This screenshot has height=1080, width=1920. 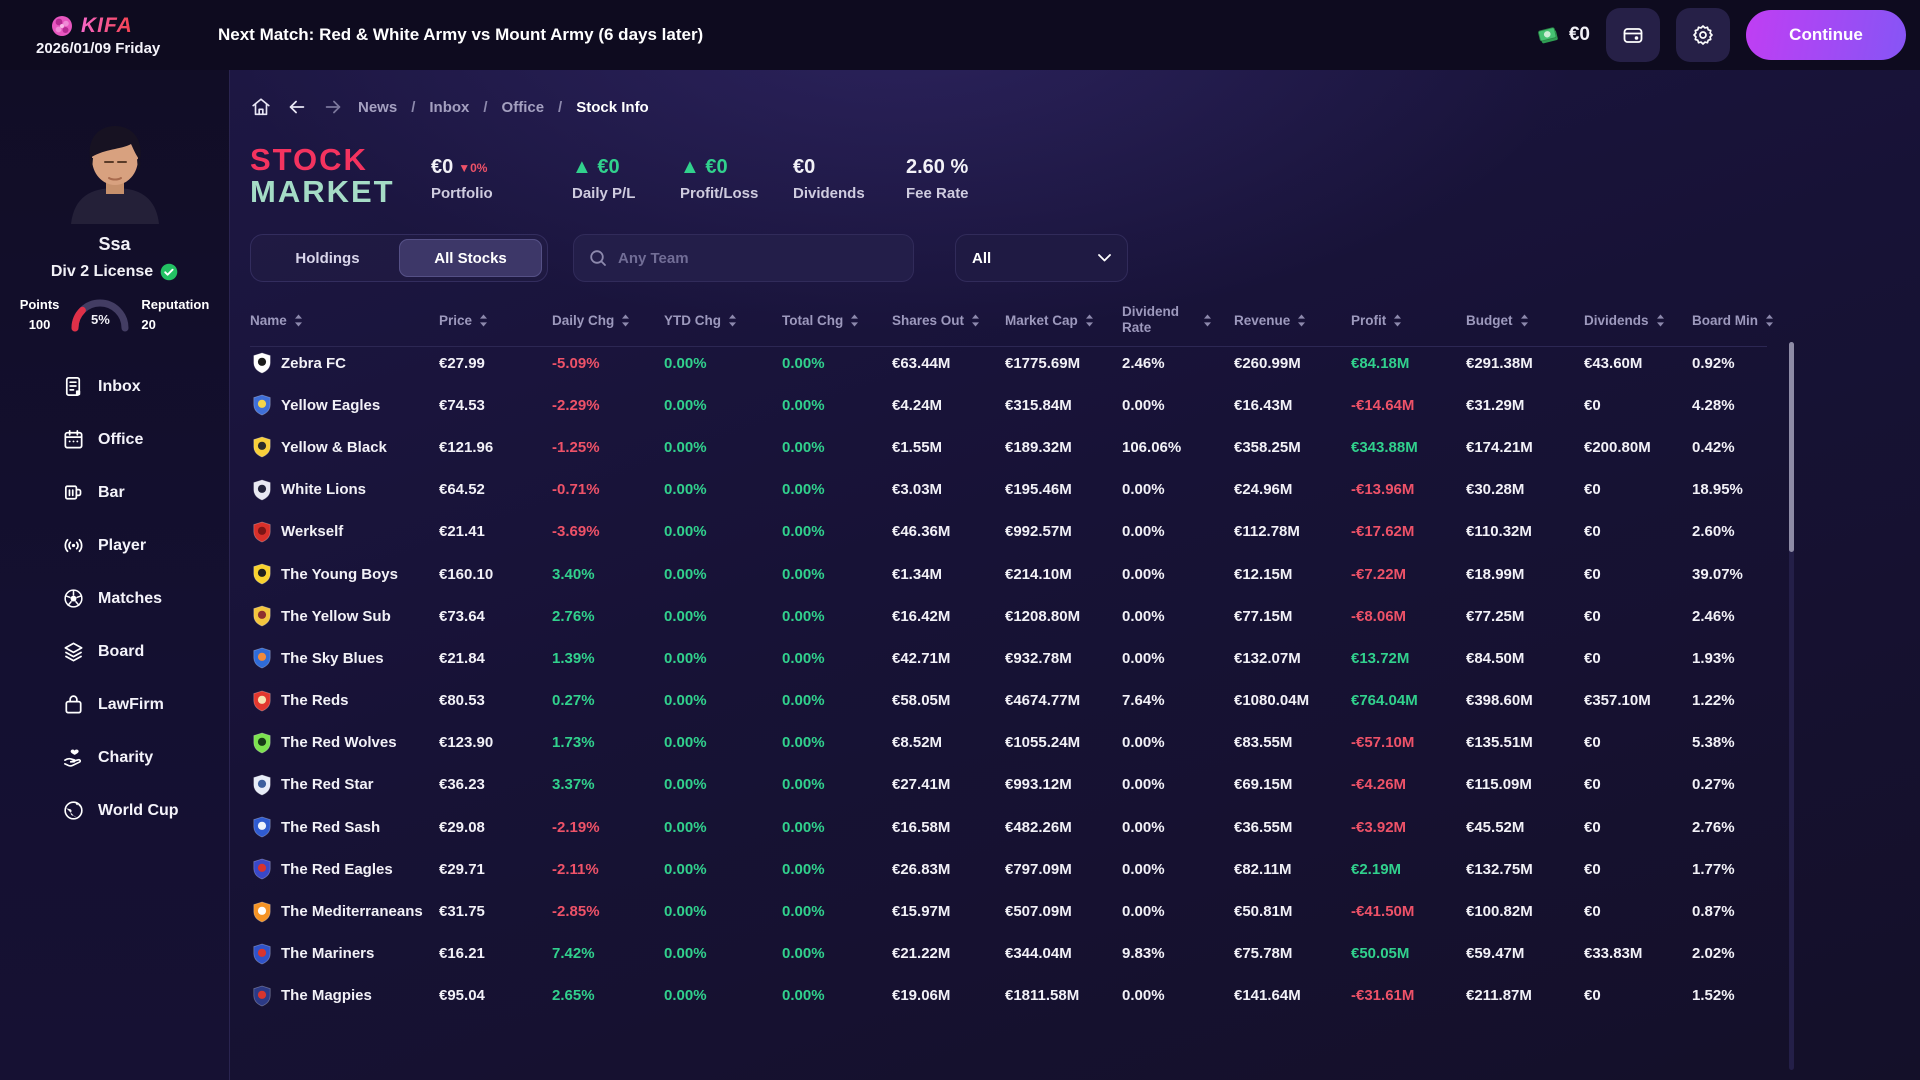 I want to click on cell-mcap: €797.09M, so click(x=1038, y=869).